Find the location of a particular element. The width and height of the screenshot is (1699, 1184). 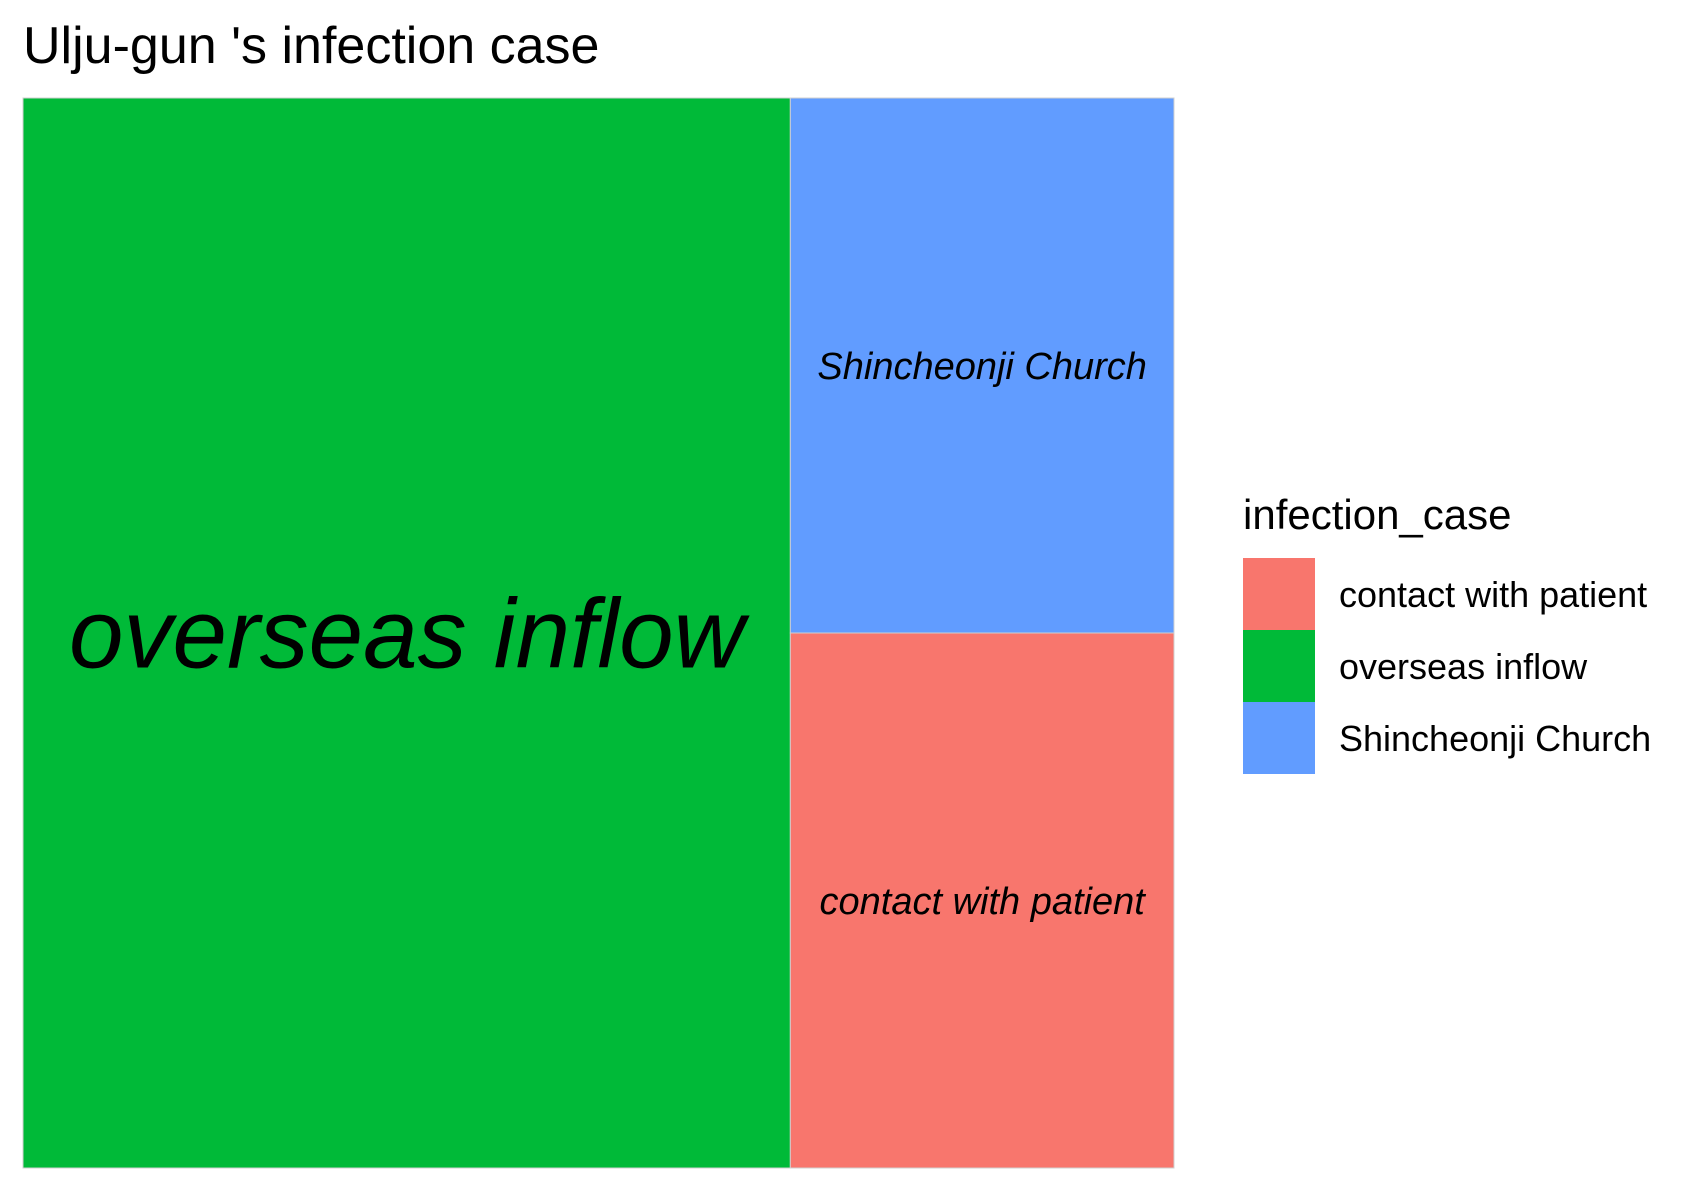

legend-key-shincheonji-church is located at coordinates (1279, 738).